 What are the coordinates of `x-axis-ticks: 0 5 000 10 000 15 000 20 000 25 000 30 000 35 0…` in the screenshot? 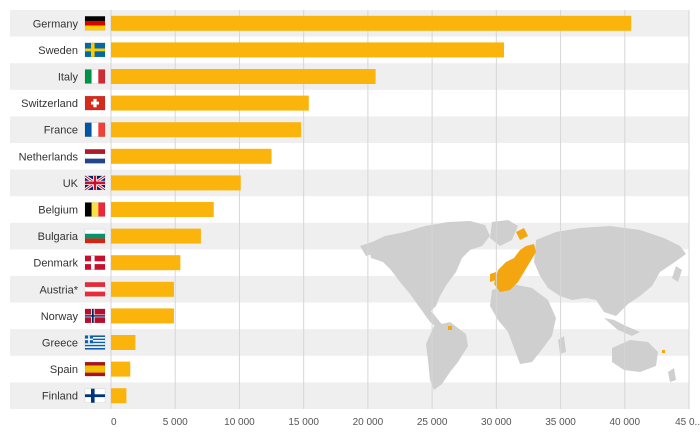 It's located at (405, 422).